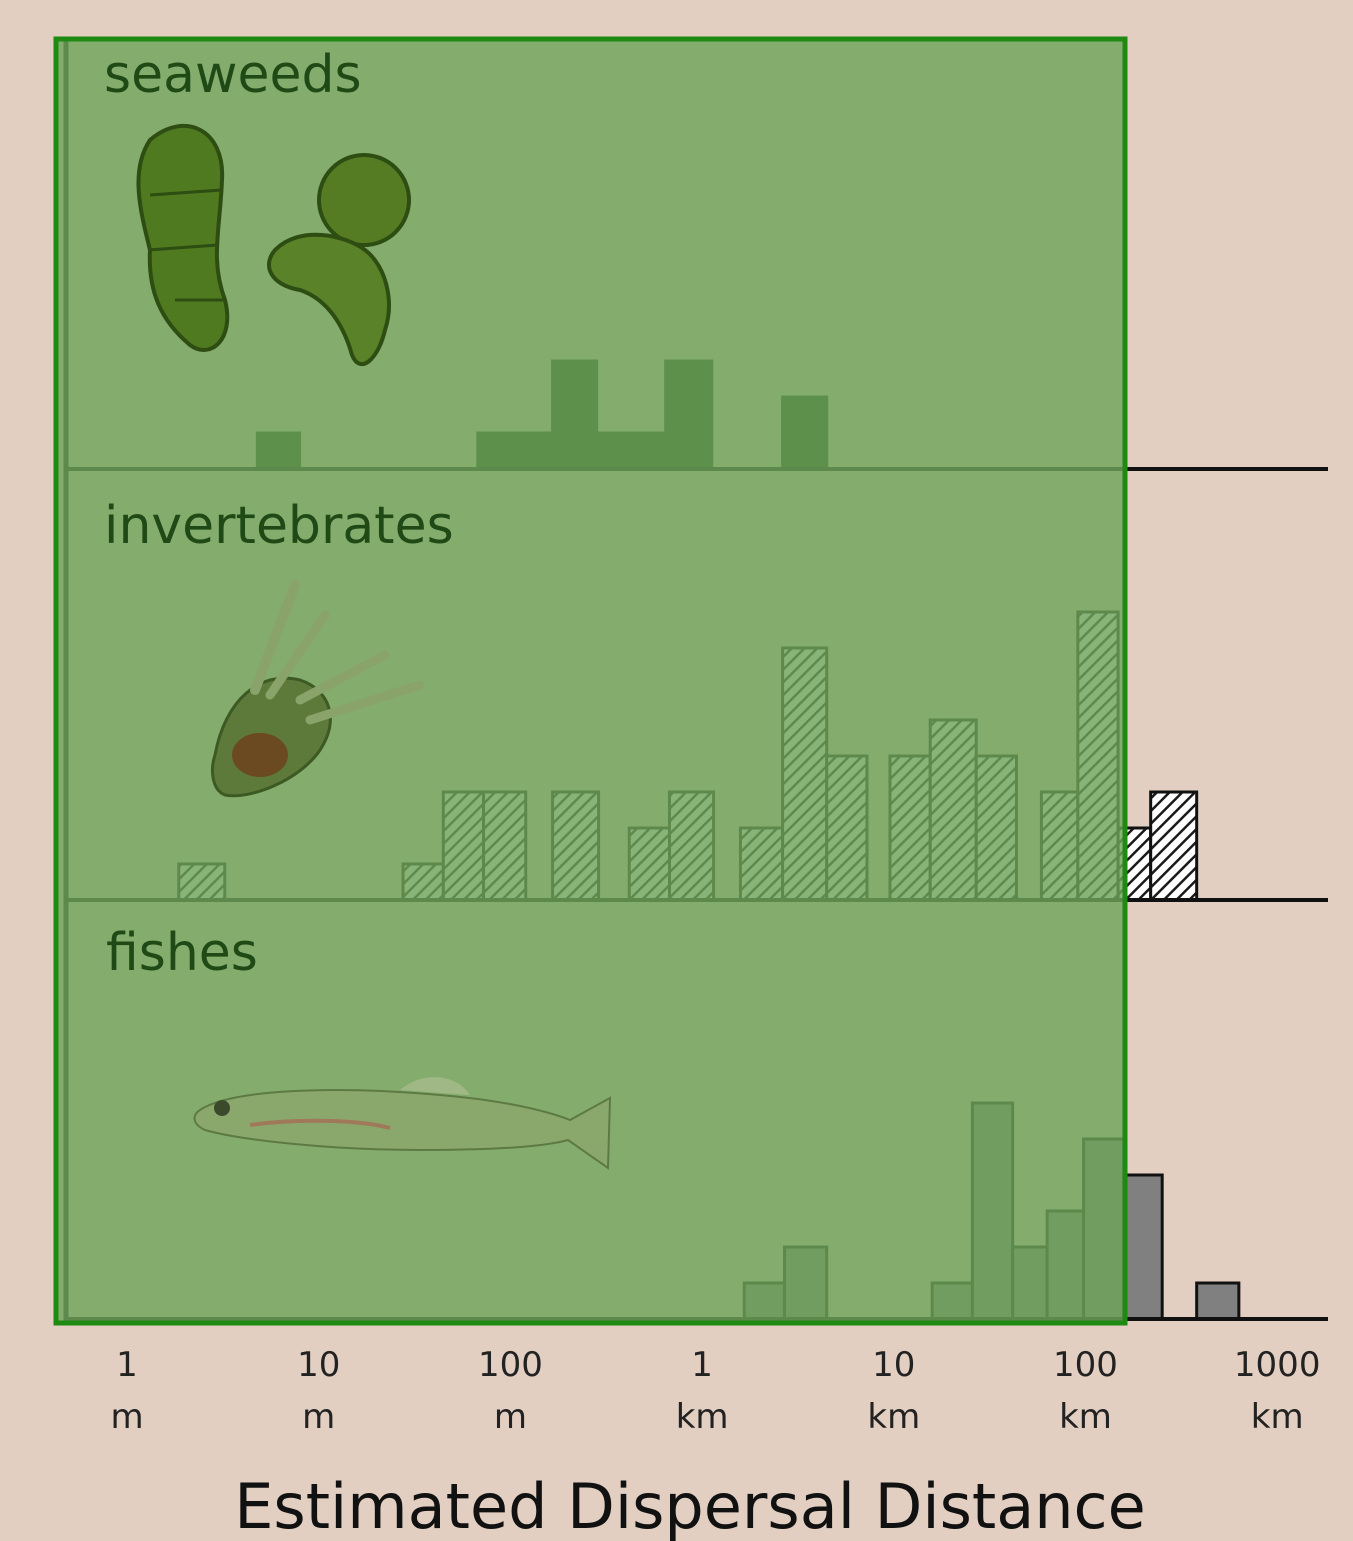 This screenshot has height=1541, width=1353. Describe the element at coordinates (126, 1417) in the screenshot. I see `x-tick-unit-0: m` at that location.